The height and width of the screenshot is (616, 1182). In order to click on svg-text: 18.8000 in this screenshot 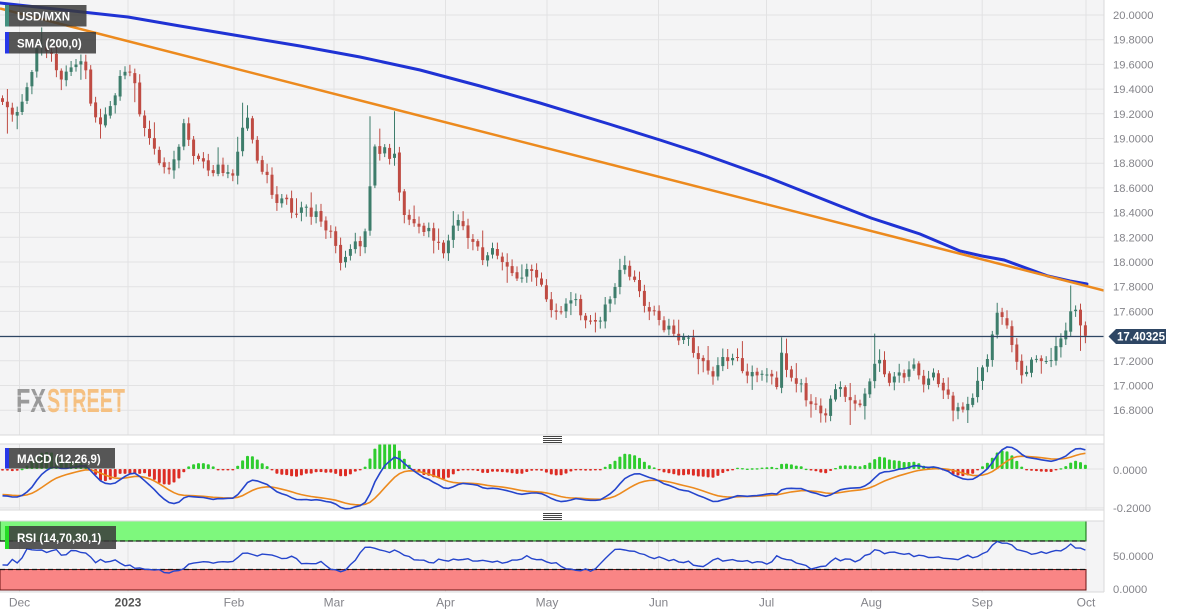, I will do `click(1133, 164)`.